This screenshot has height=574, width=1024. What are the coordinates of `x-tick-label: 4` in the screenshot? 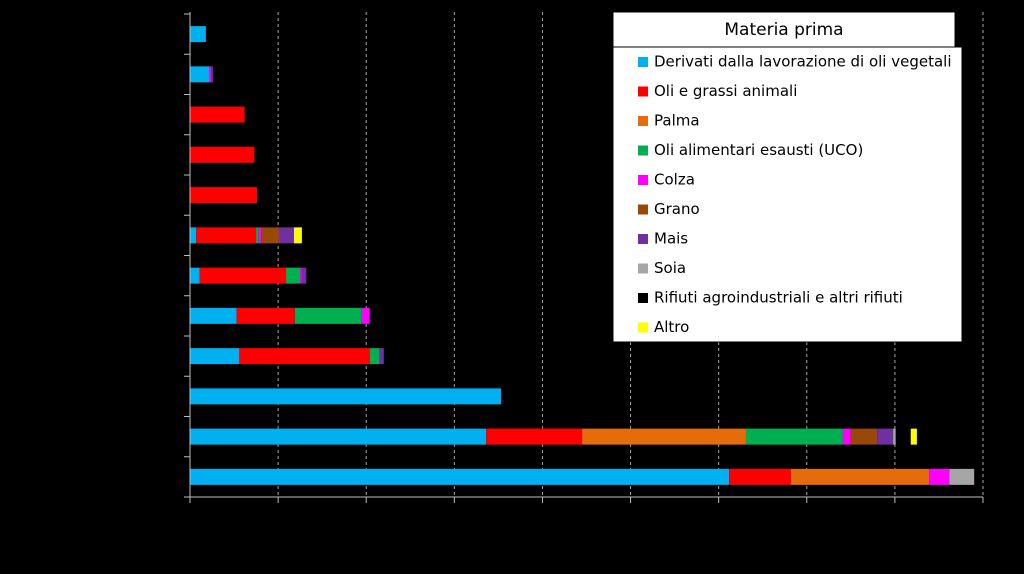 It's located at (543, 515).